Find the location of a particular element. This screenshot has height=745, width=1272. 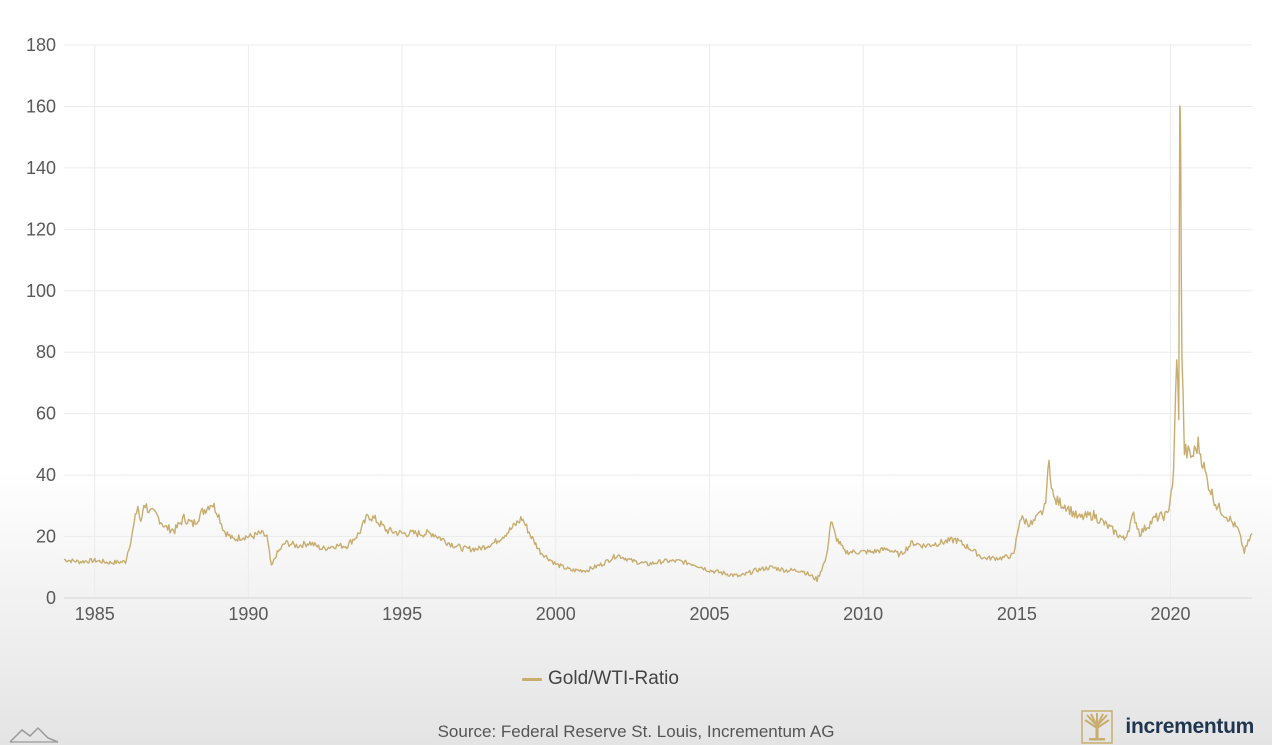

brand-logo: incrementum is located at coordinates (1167, 727).